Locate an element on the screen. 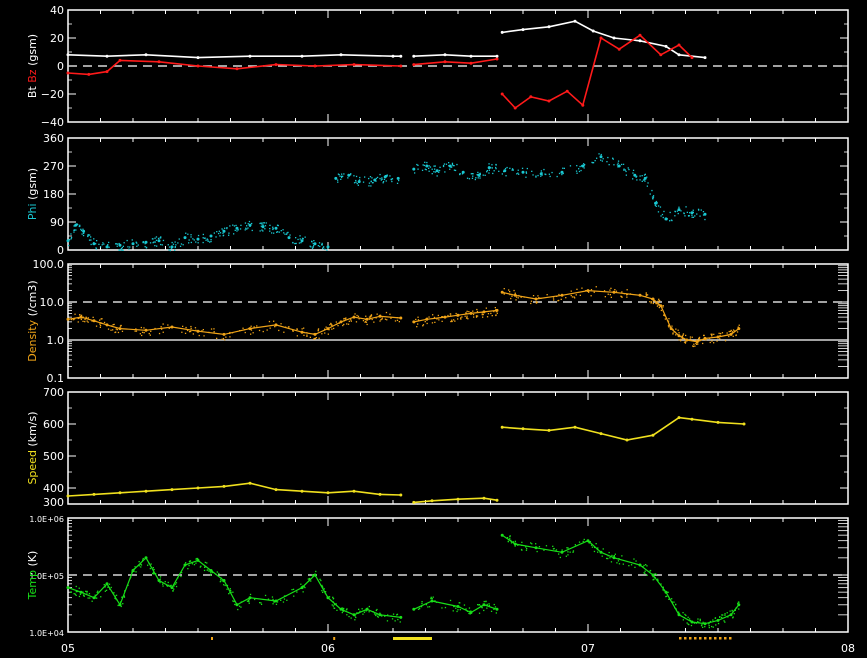  y-tick-label: 300 is located at coordinates (53, 502).